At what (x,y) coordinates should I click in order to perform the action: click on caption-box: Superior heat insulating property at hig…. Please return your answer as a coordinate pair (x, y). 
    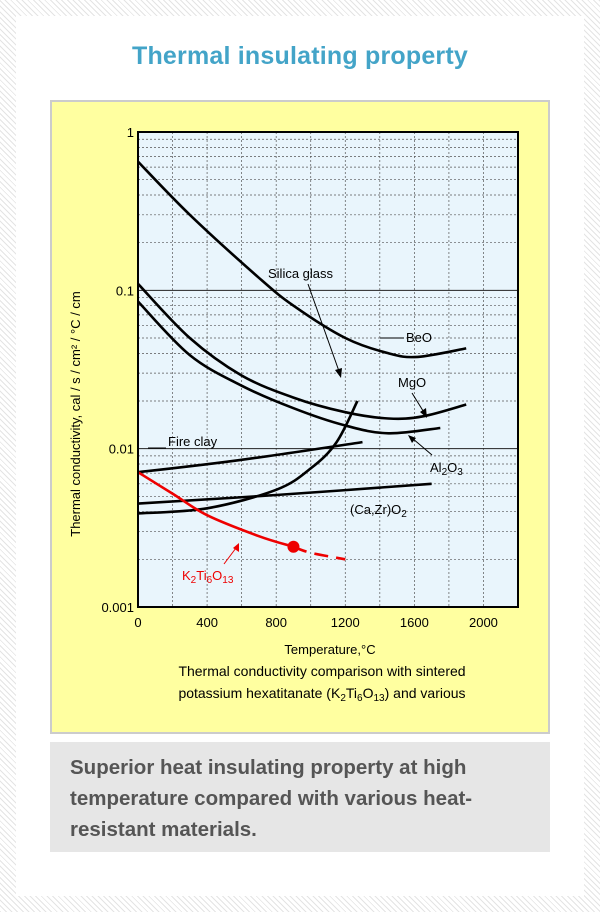
    Looking at the image, I should click on (300, 797).